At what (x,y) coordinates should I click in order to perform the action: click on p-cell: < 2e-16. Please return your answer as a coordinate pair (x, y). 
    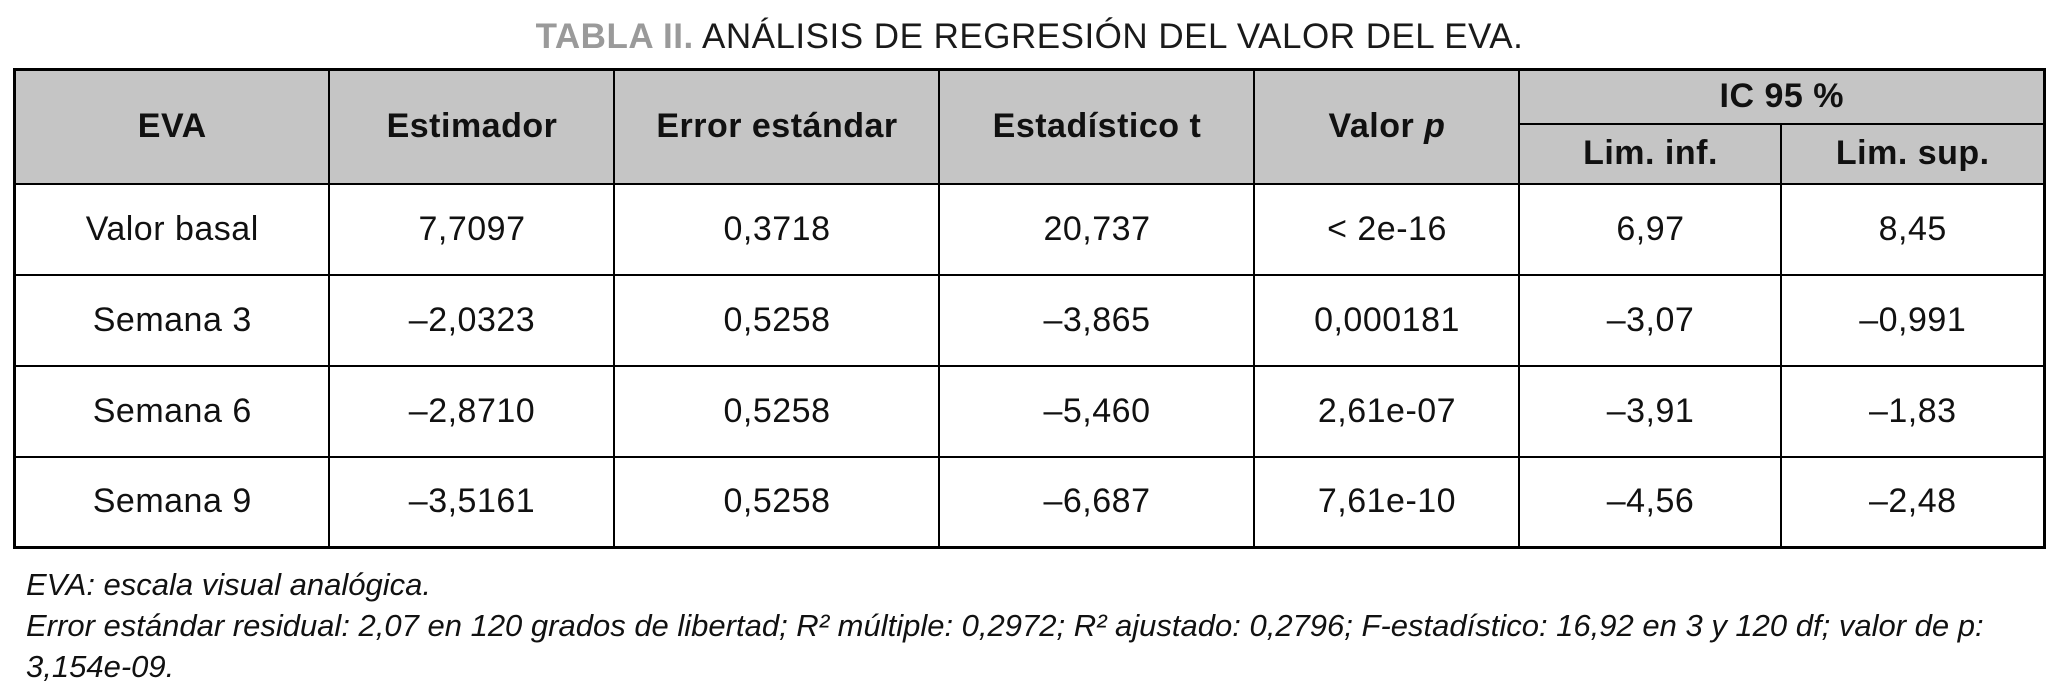
    Looking at the image, I should click on (1387, 229).